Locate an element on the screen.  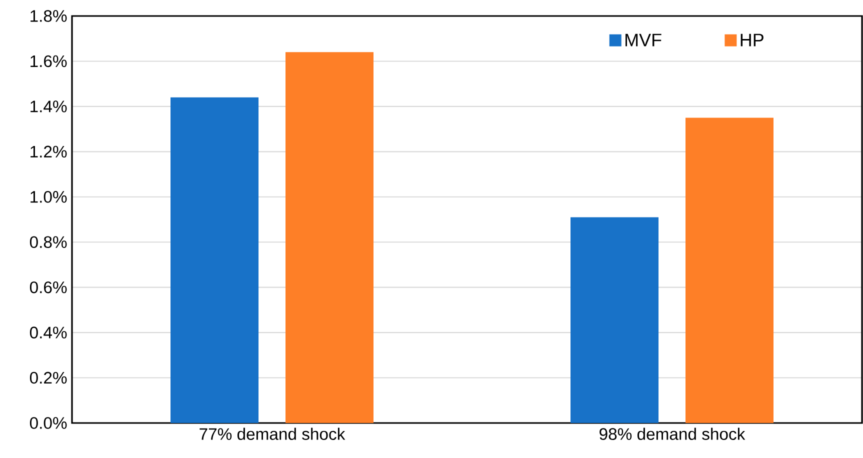
y-tick-label: 1.2% is located at coordinates (48, 152).